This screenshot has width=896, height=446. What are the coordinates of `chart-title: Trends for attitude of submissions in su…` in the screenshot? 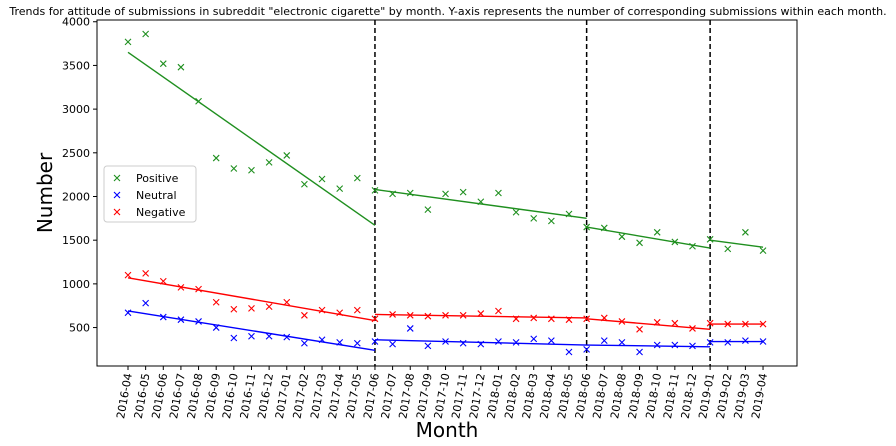 It's located at (447, 11).